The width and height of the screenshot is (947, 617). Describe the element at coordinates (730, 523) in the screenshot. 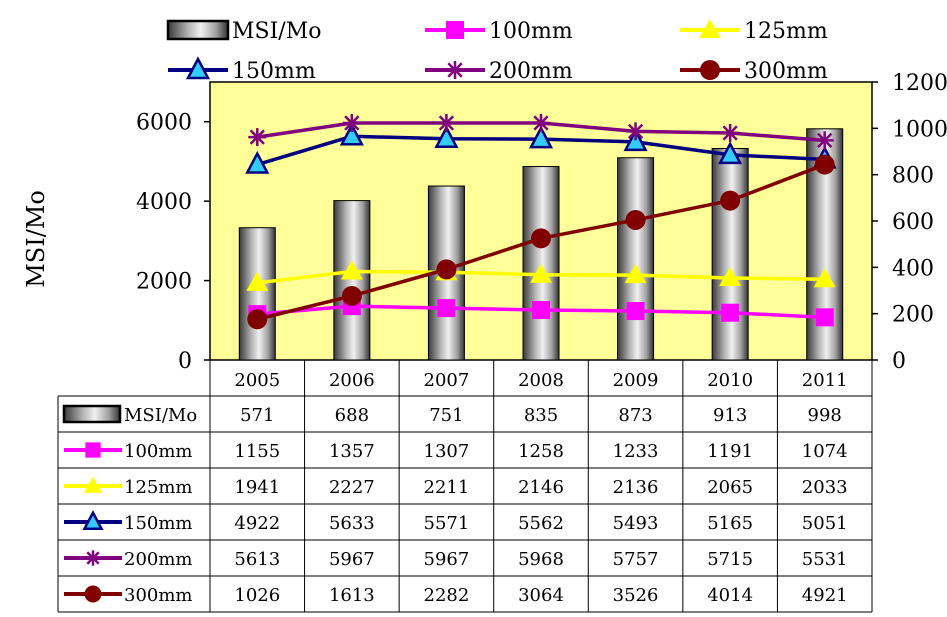

I see `table-cell-150mm-2010: 5165` at that location.